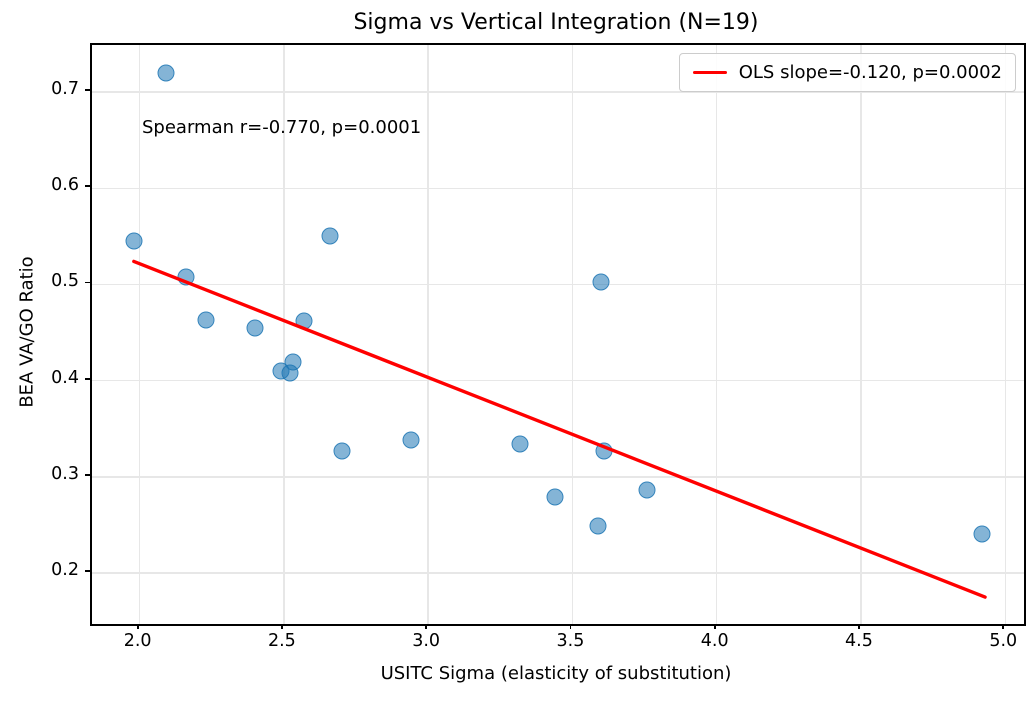  I want to click on legend: OLS slope=-0.120, p=0.0002, so click(847, 72).